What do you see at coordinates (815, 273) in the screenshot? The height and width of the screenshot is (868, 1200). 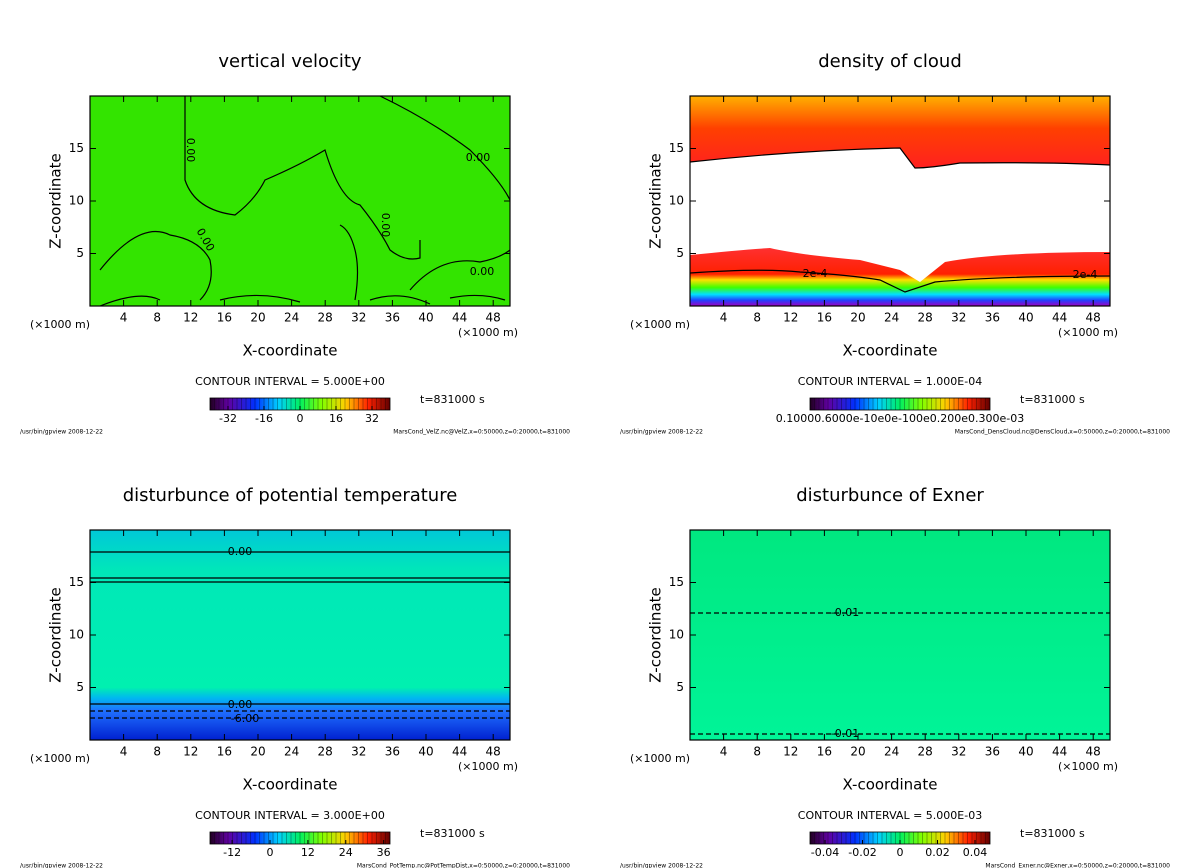 I see `contour-label: 2e-4` at bounding box center [815, 273].